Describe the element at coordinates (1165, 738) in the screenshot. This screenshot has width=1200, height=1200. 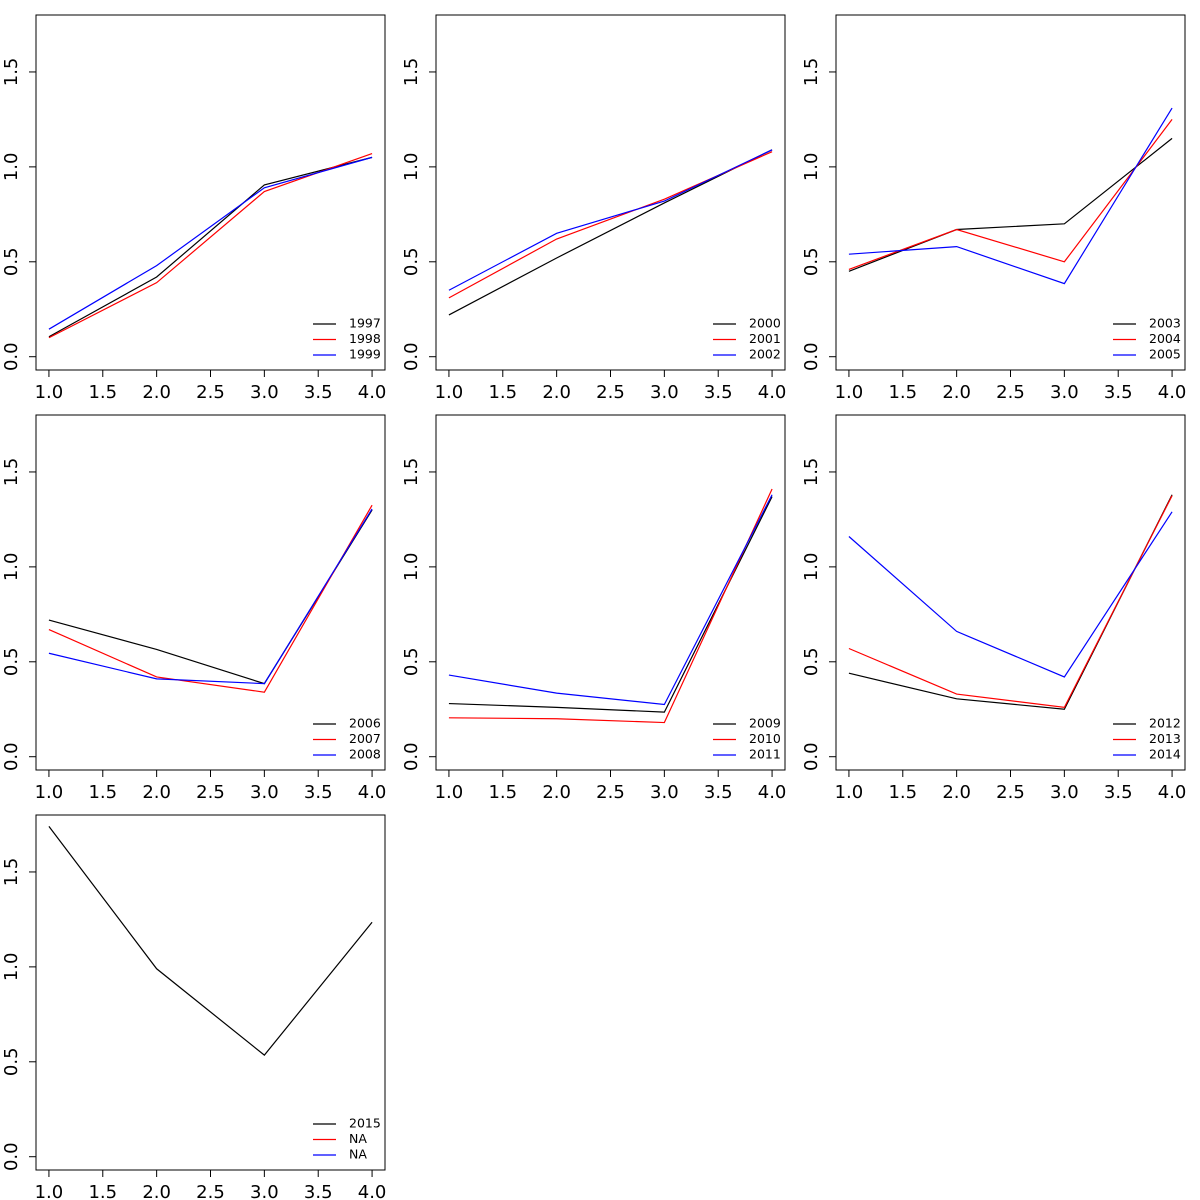
I see `legend-label: 2013` at that location.